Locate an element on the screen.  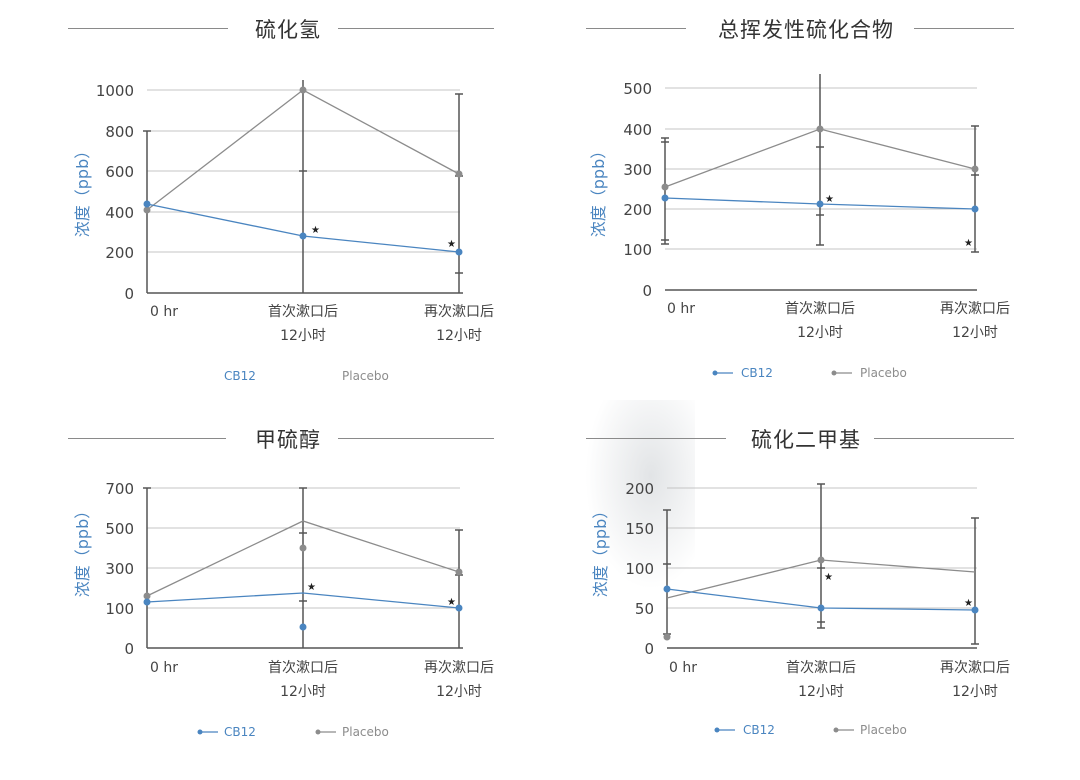
legend-cb12: CB12 is located at coordinates (240, 376).